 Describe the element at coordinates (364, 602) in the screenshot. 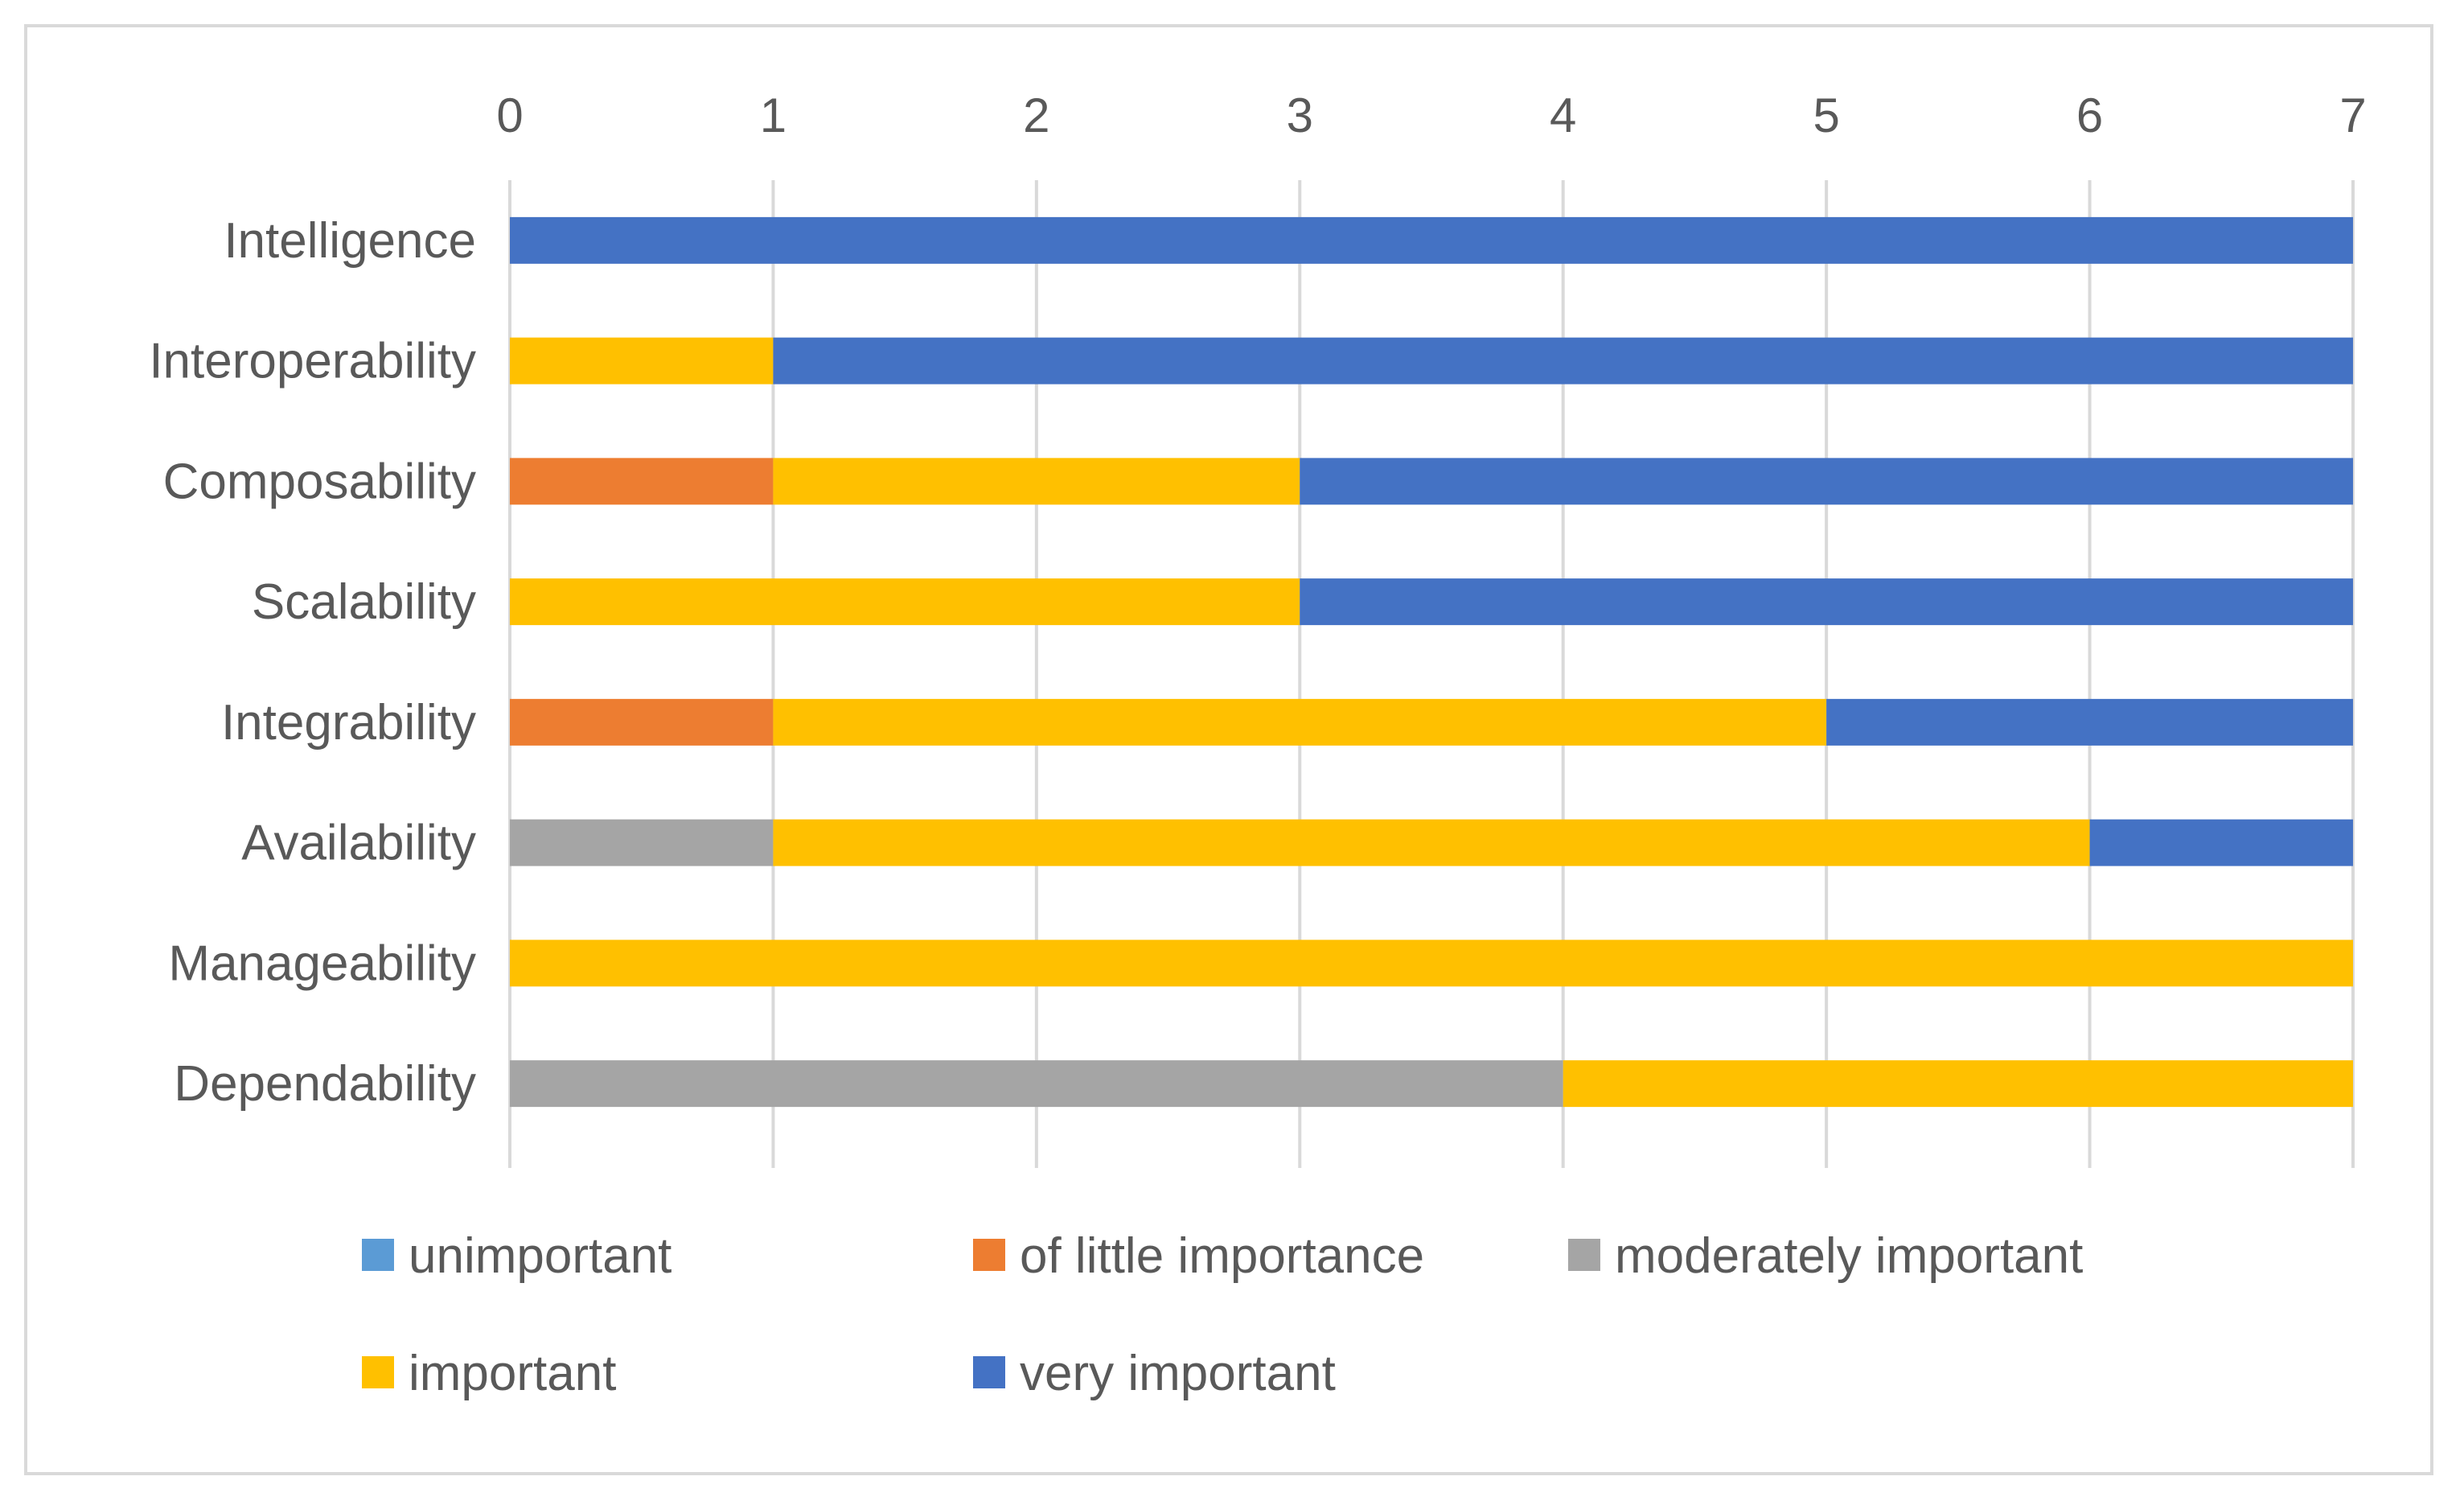

I see `category-label: Scalability` at that location.